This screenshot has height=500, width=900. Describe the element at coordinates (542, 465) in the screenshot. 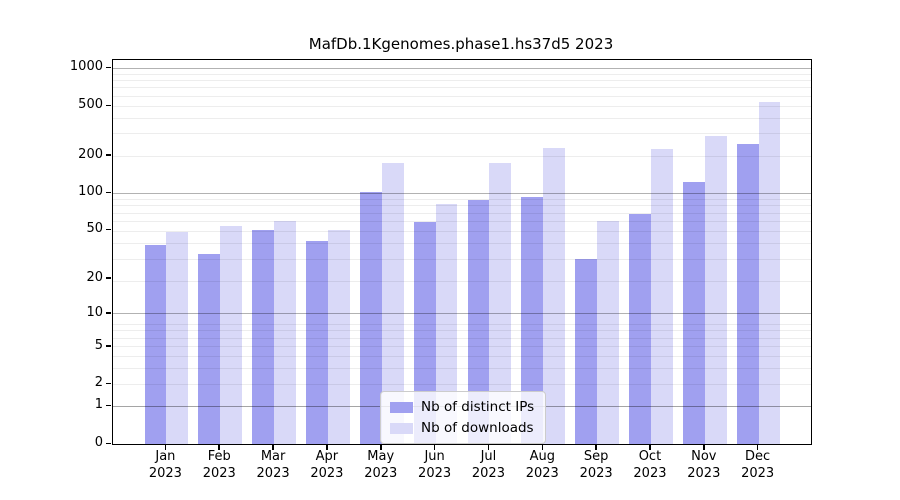

I see `x-tick-label-aug: Aug 2023` at that location.